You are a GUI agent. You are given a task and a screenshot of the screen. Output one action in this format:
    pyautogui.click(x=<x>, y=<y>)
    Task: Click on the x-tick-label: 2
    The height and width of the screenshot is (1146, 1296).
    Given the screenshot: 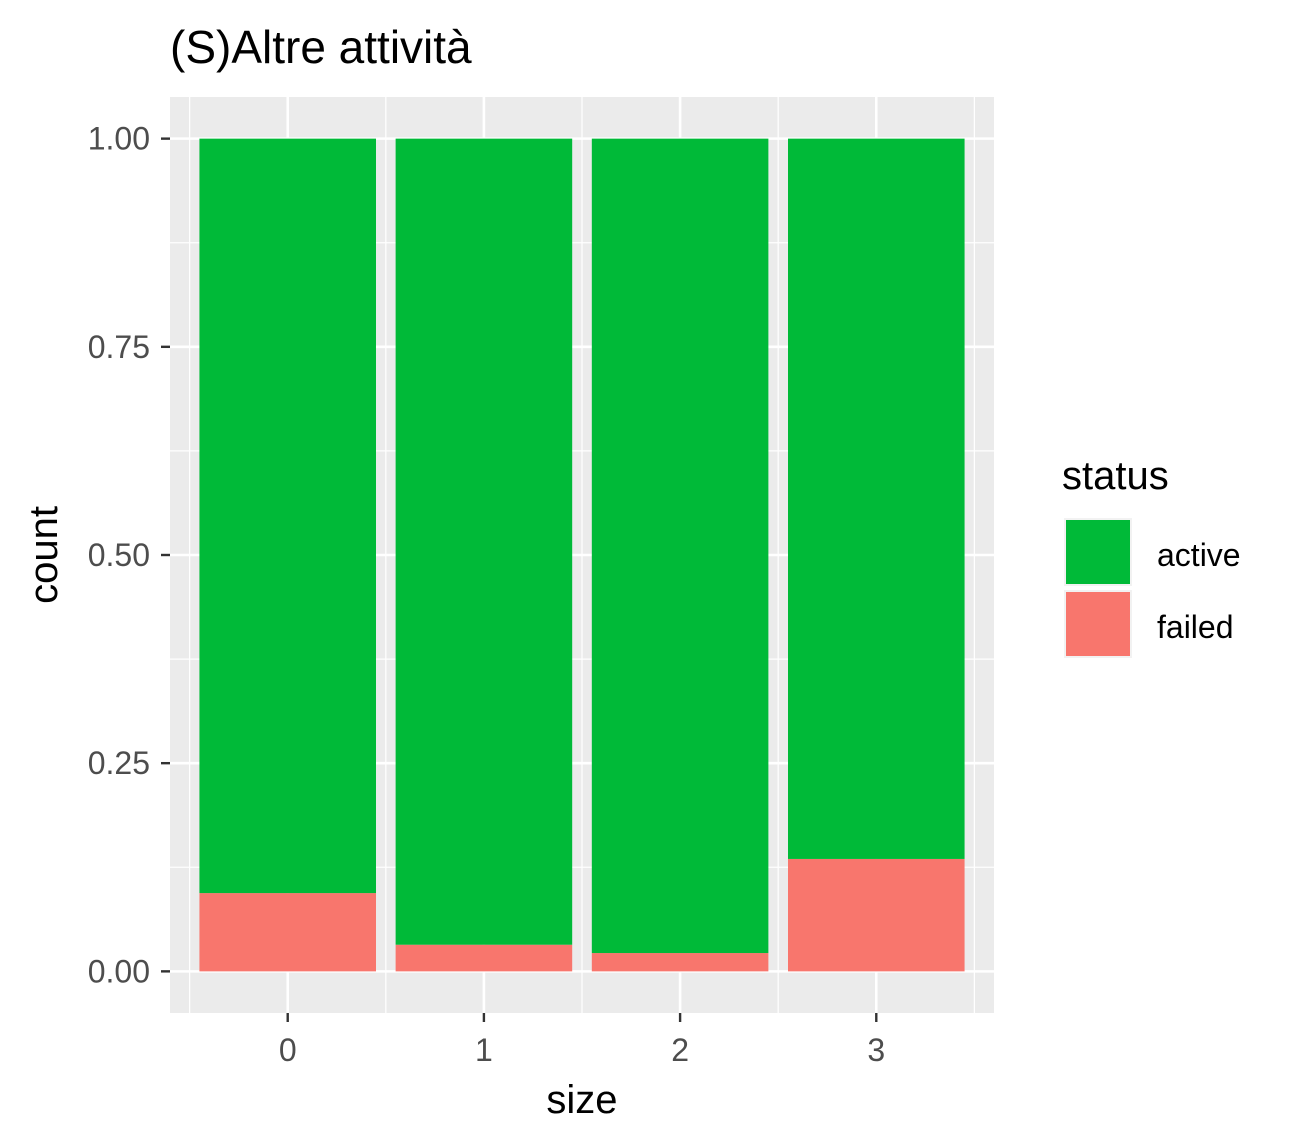 What is the action you would take?
    pyautogui.click(x=680, y=1050)
    